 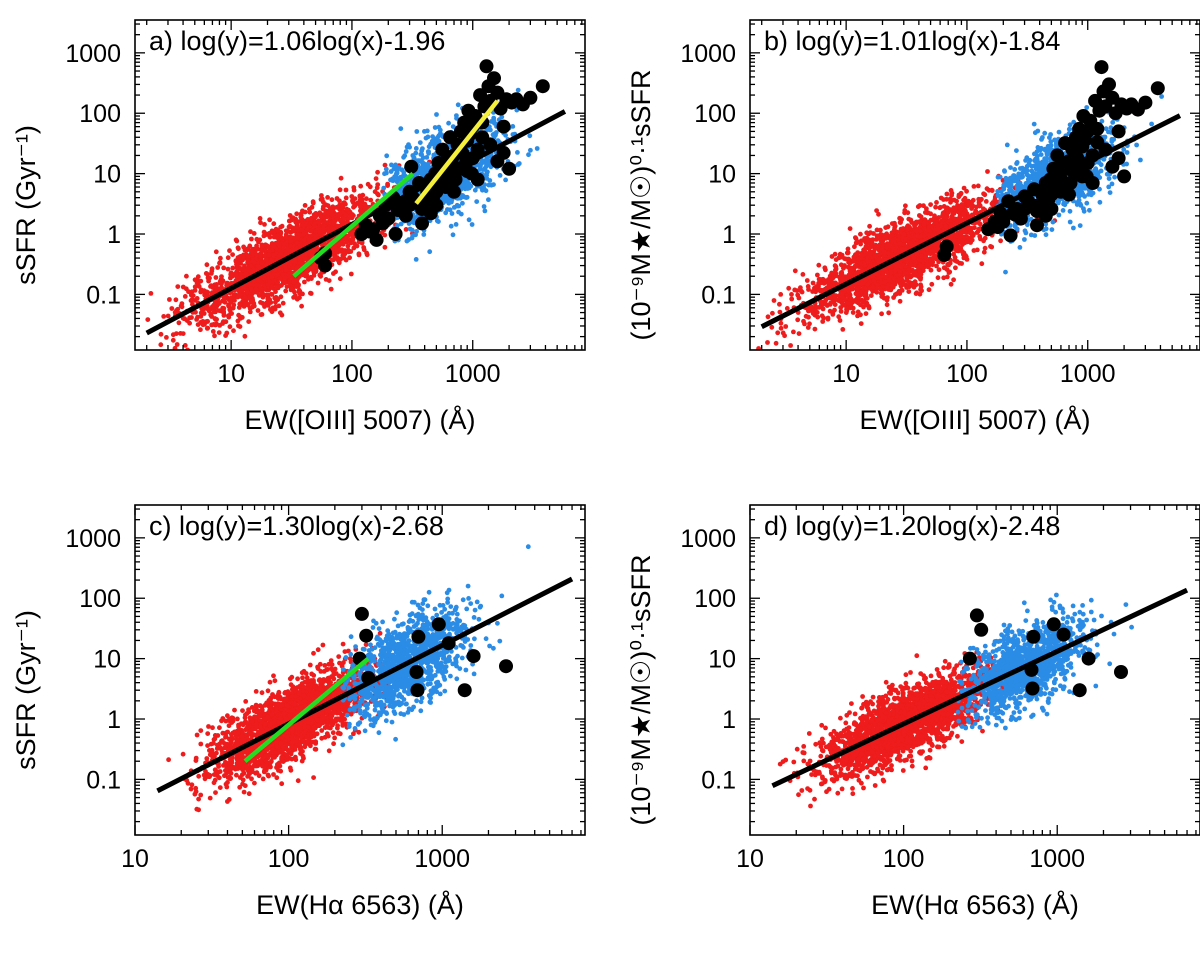 I want to click on x-tick-label: 1000, so click(x=473, y=374).